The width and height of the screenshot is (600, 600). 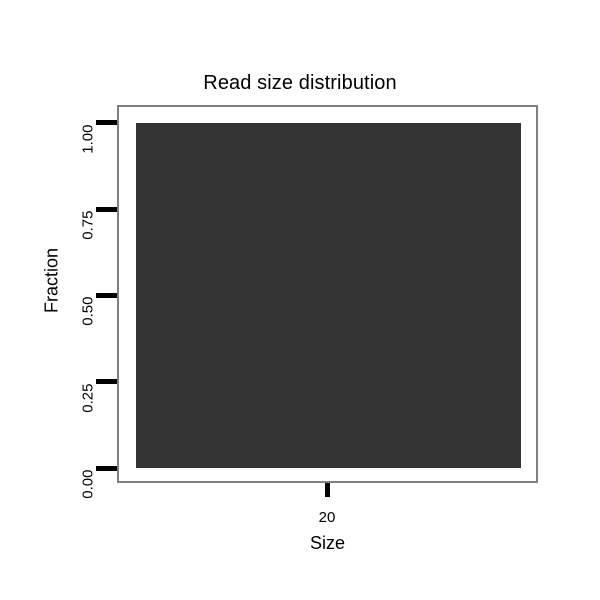 What do you see at coordinates (88, 484) in the screenshot?
I see `y-tick-label-0.00: 0.00` at bounding box center [88, 484].